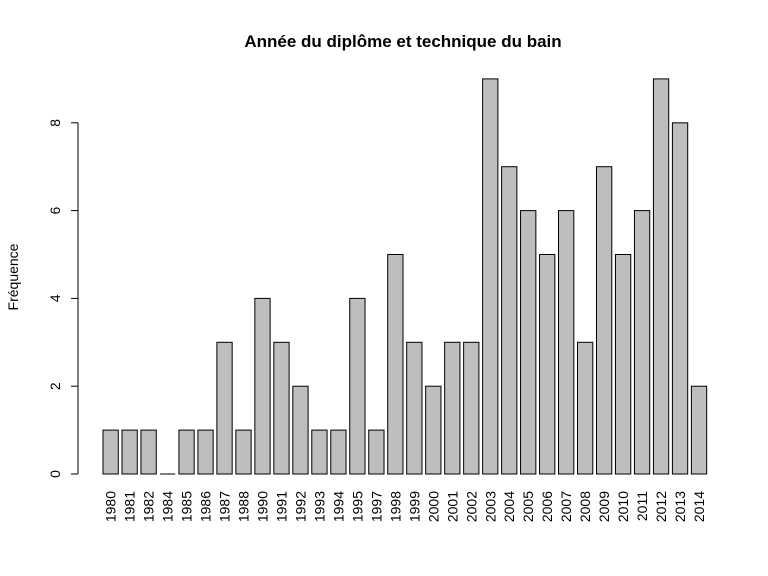  I want to click on x-tick-label: 2006, so click(547, 506).